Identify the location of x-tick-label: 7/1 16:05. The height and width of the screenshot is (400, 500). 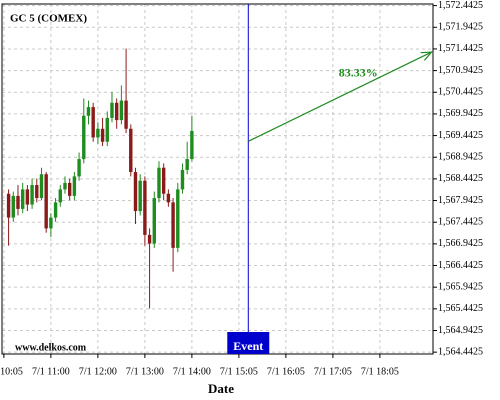
(286, 371).